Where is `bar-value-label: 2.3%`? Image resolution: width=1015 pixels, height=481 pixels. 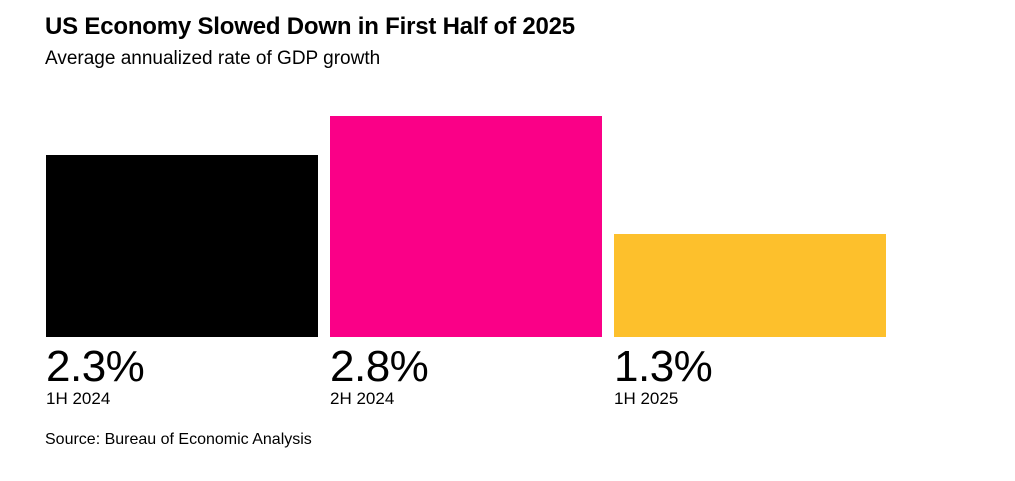 bar-value-label: 2.3% is located at coordinates (95, 366).